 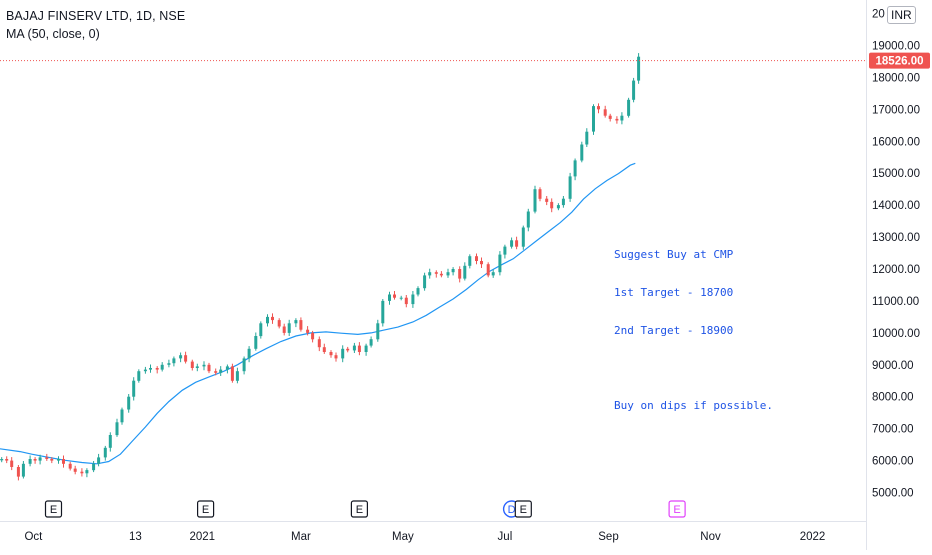 What do you see at coordinates (96, 16) in the screenshot?
I see `chart-title: BAJAJ FINSERV LTD, 1D, NSE` at bounding box center [96, 16].